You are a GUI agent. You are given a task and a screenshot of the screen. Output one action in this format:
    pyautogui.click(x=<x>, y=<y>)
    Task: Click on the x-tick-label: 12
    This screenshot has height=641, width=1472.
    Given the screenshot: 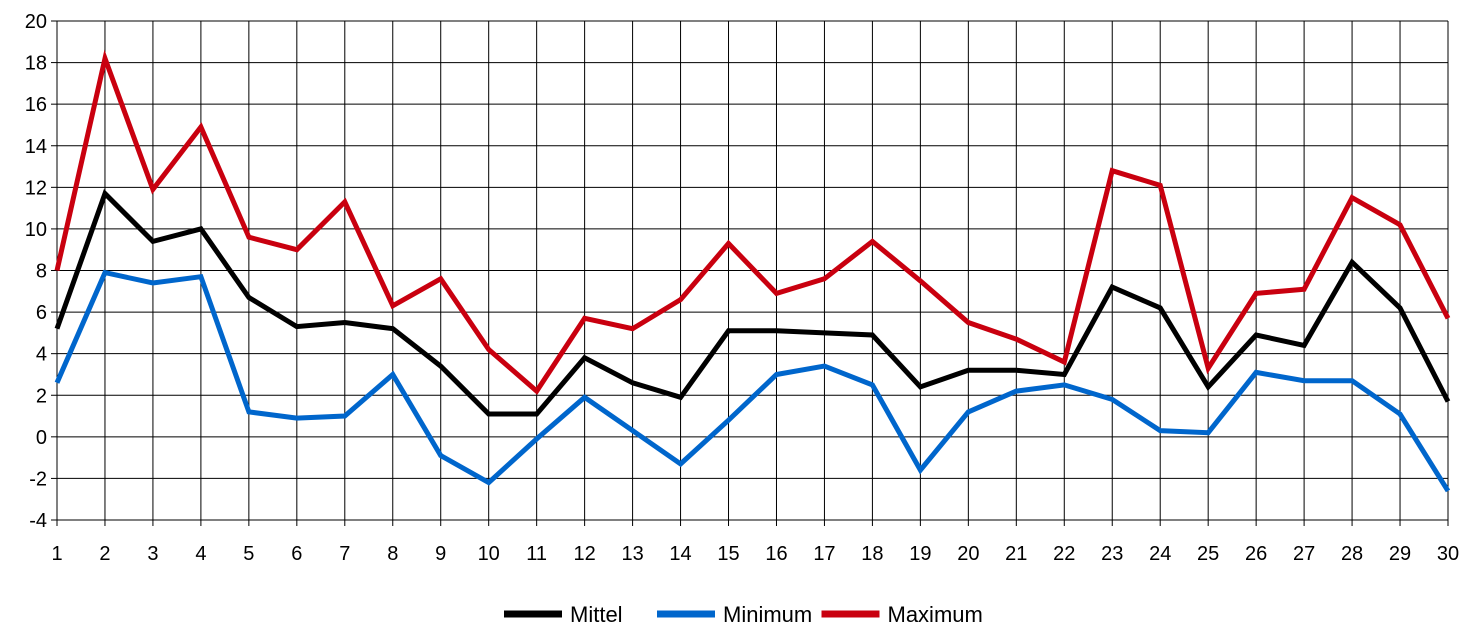 What is the action you would take?
    pyautogui.click(x=584, y=554)
    